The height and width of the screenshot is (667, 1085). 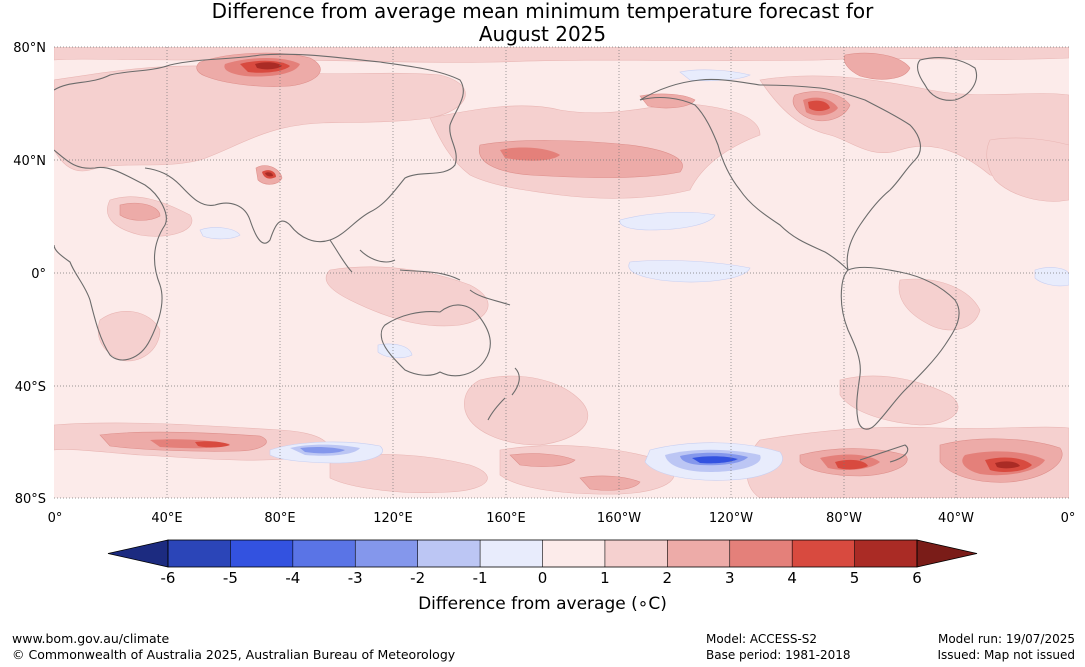 What do you see at coordinates (417, 578) in the screenshot?
I see `colorbar-tick-label: -2` at bounding box center [417, 578].